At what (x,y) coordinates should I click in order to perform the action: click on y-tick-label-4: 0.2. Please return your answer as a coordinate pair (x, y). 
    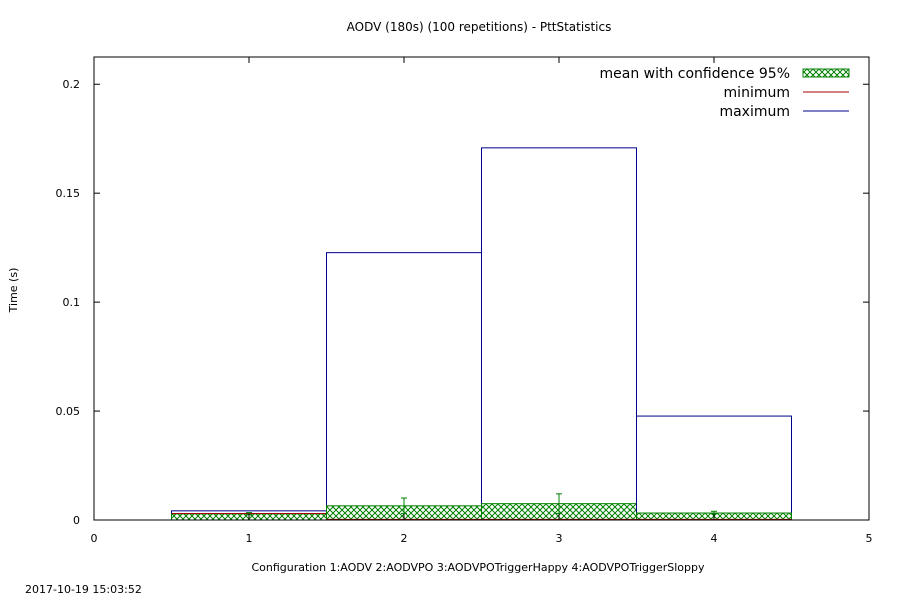
    Looking at the image, I should click on (72, 84).